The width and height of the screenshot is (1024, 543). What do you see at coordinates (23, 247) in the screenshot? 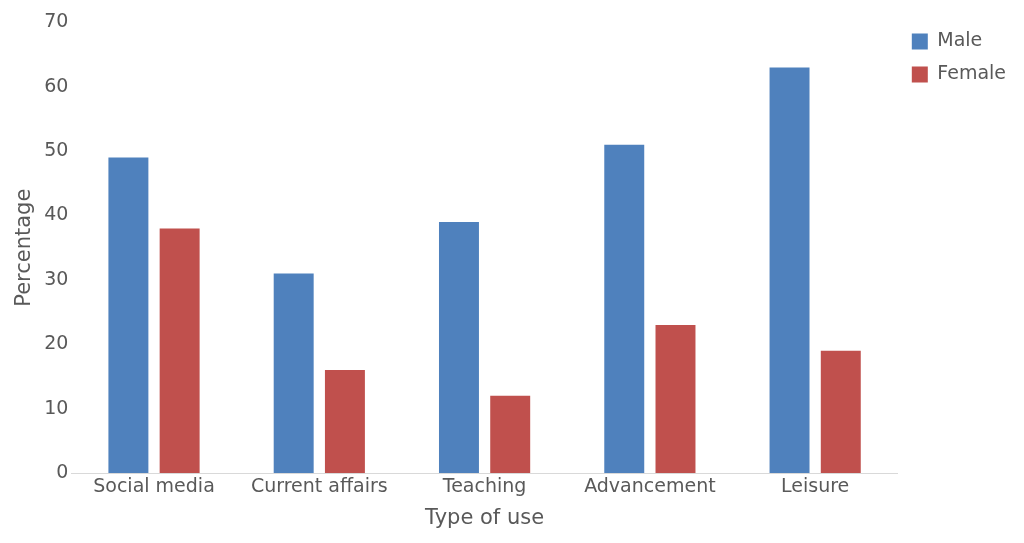
I see `y-axis-title: Percentage` at bounding box center [23, 247].